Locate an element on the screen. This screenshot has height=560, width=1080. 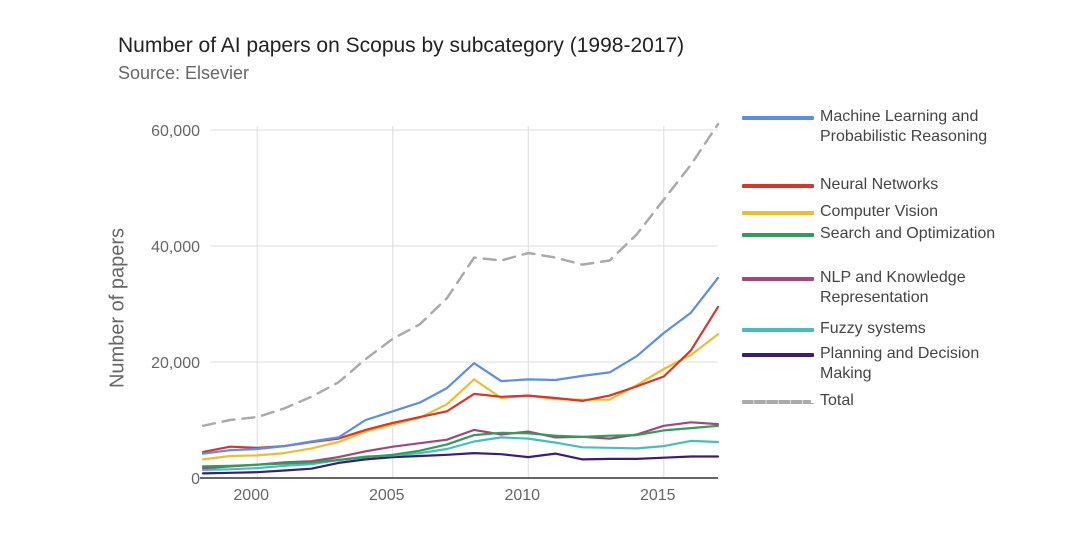
x-tick-label: 2015 is located at coordinates (658, 495).